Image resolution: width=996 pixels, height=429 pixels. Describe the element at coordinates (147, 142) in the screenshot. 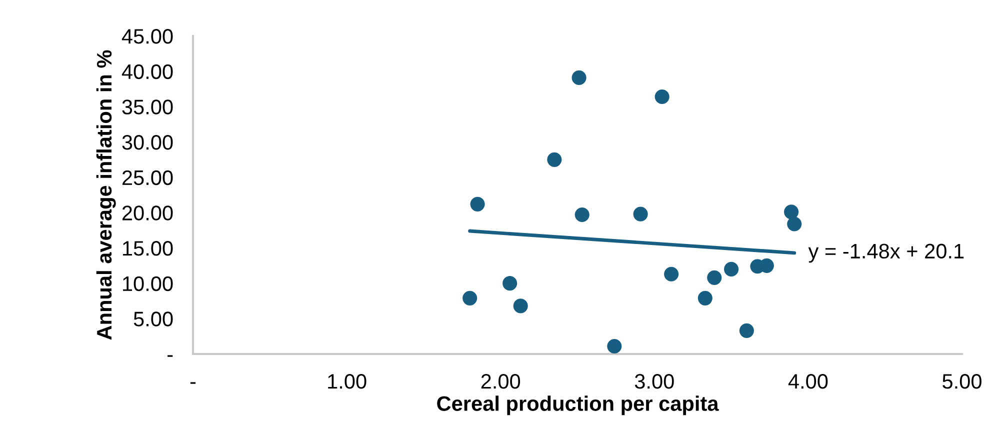

I see `y-tick-label: 30.00` at that location.